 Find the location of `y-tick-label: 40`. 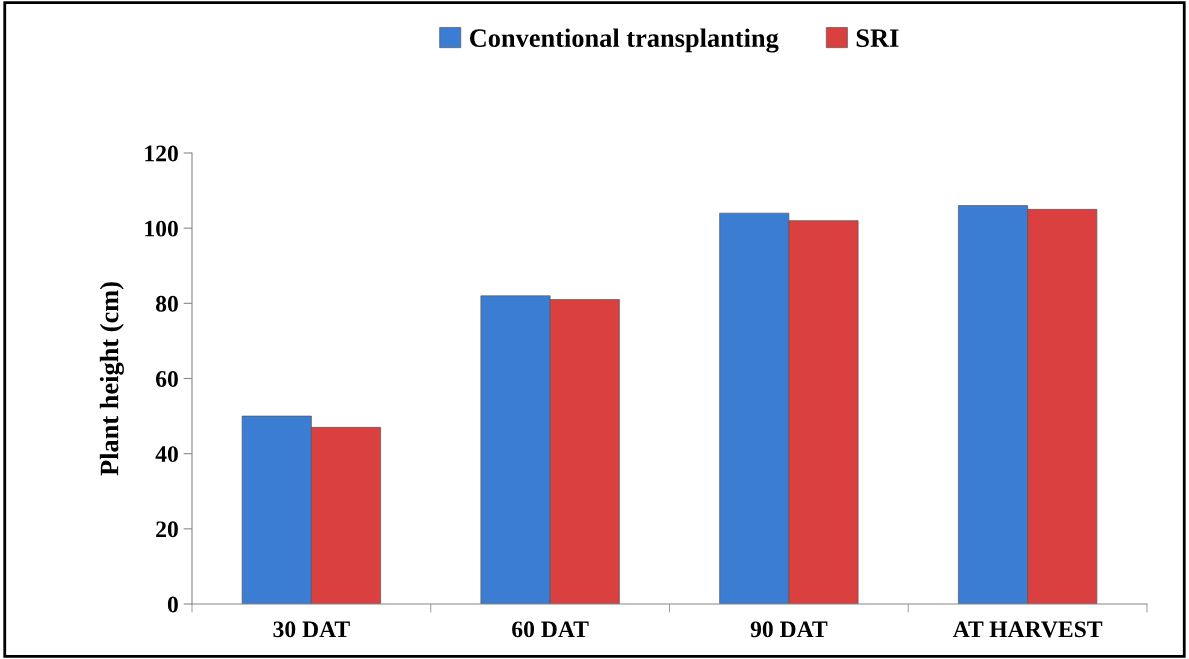

y-tick-label: 40 is located at coordinates (166, 454).